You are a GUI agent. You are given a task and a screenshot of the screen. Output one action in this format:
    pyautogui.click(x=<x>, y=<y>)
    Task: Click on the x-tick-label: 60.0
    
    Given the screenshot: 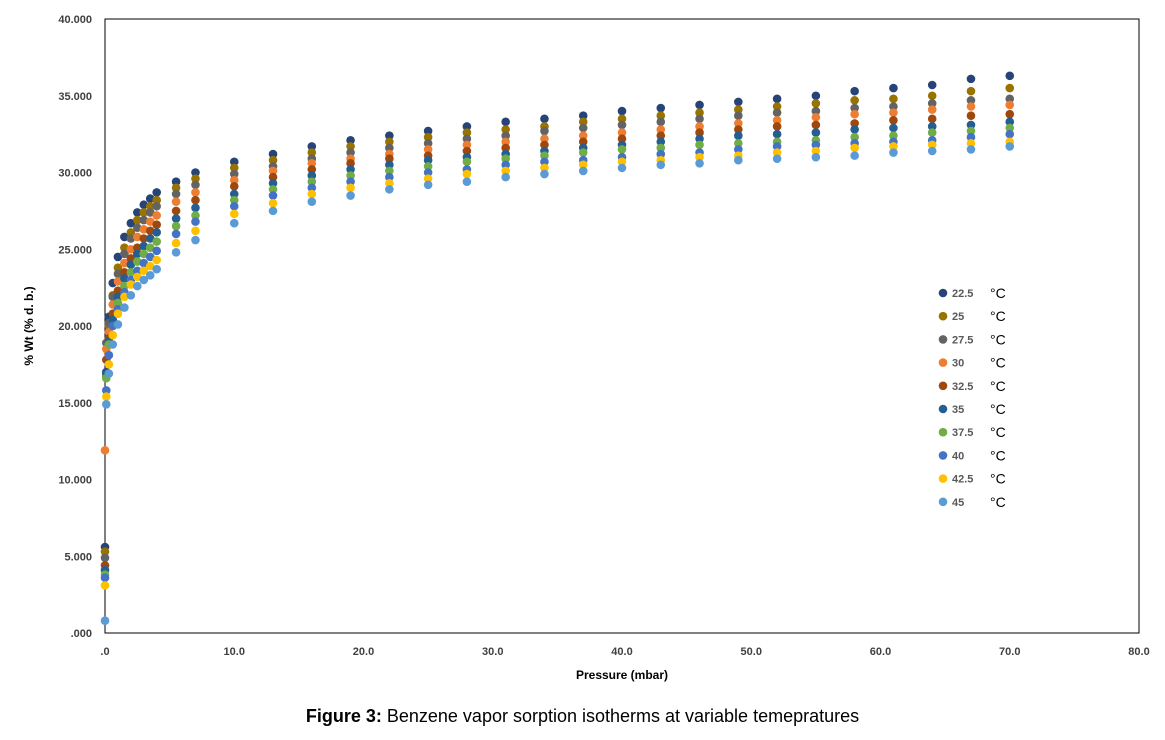 What is the action you would take?
    pyautogui.click(x=880, y=652)
    